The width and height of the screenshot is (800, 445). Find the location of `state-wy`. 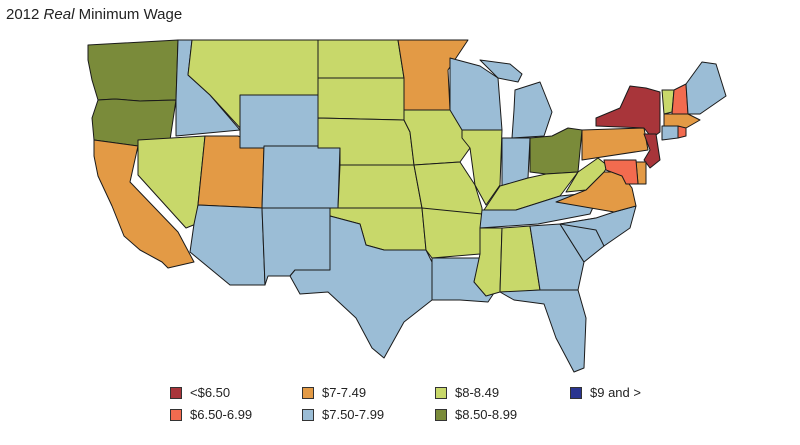

state-wy is located at coordinates (280, 121).